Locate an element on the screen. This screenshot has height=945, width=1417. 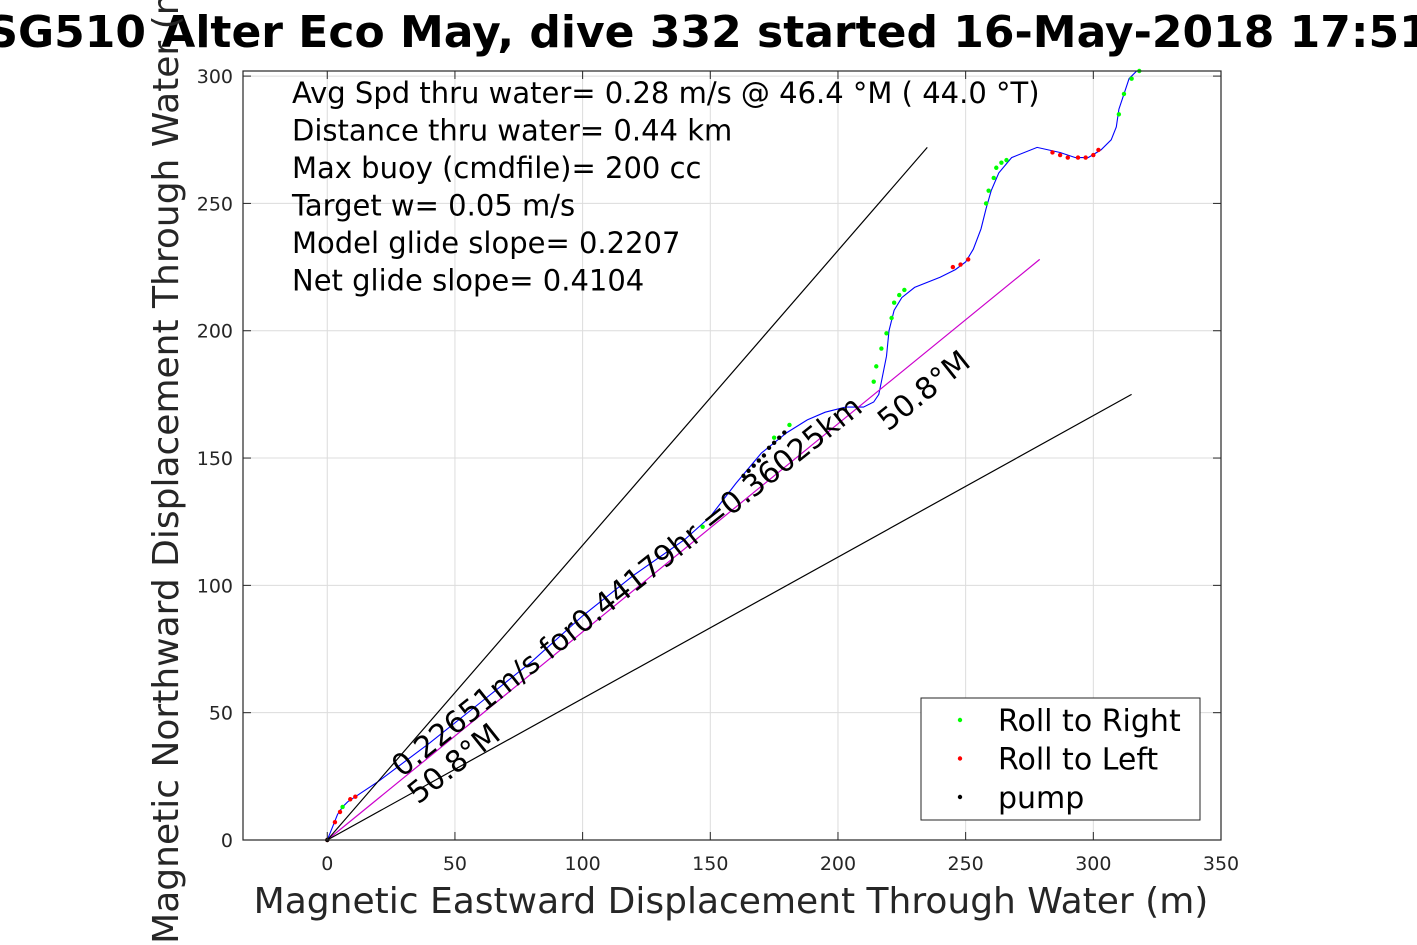
annotation-line: Net glide slope= 0.4104 is located at coordinates (468, 281).